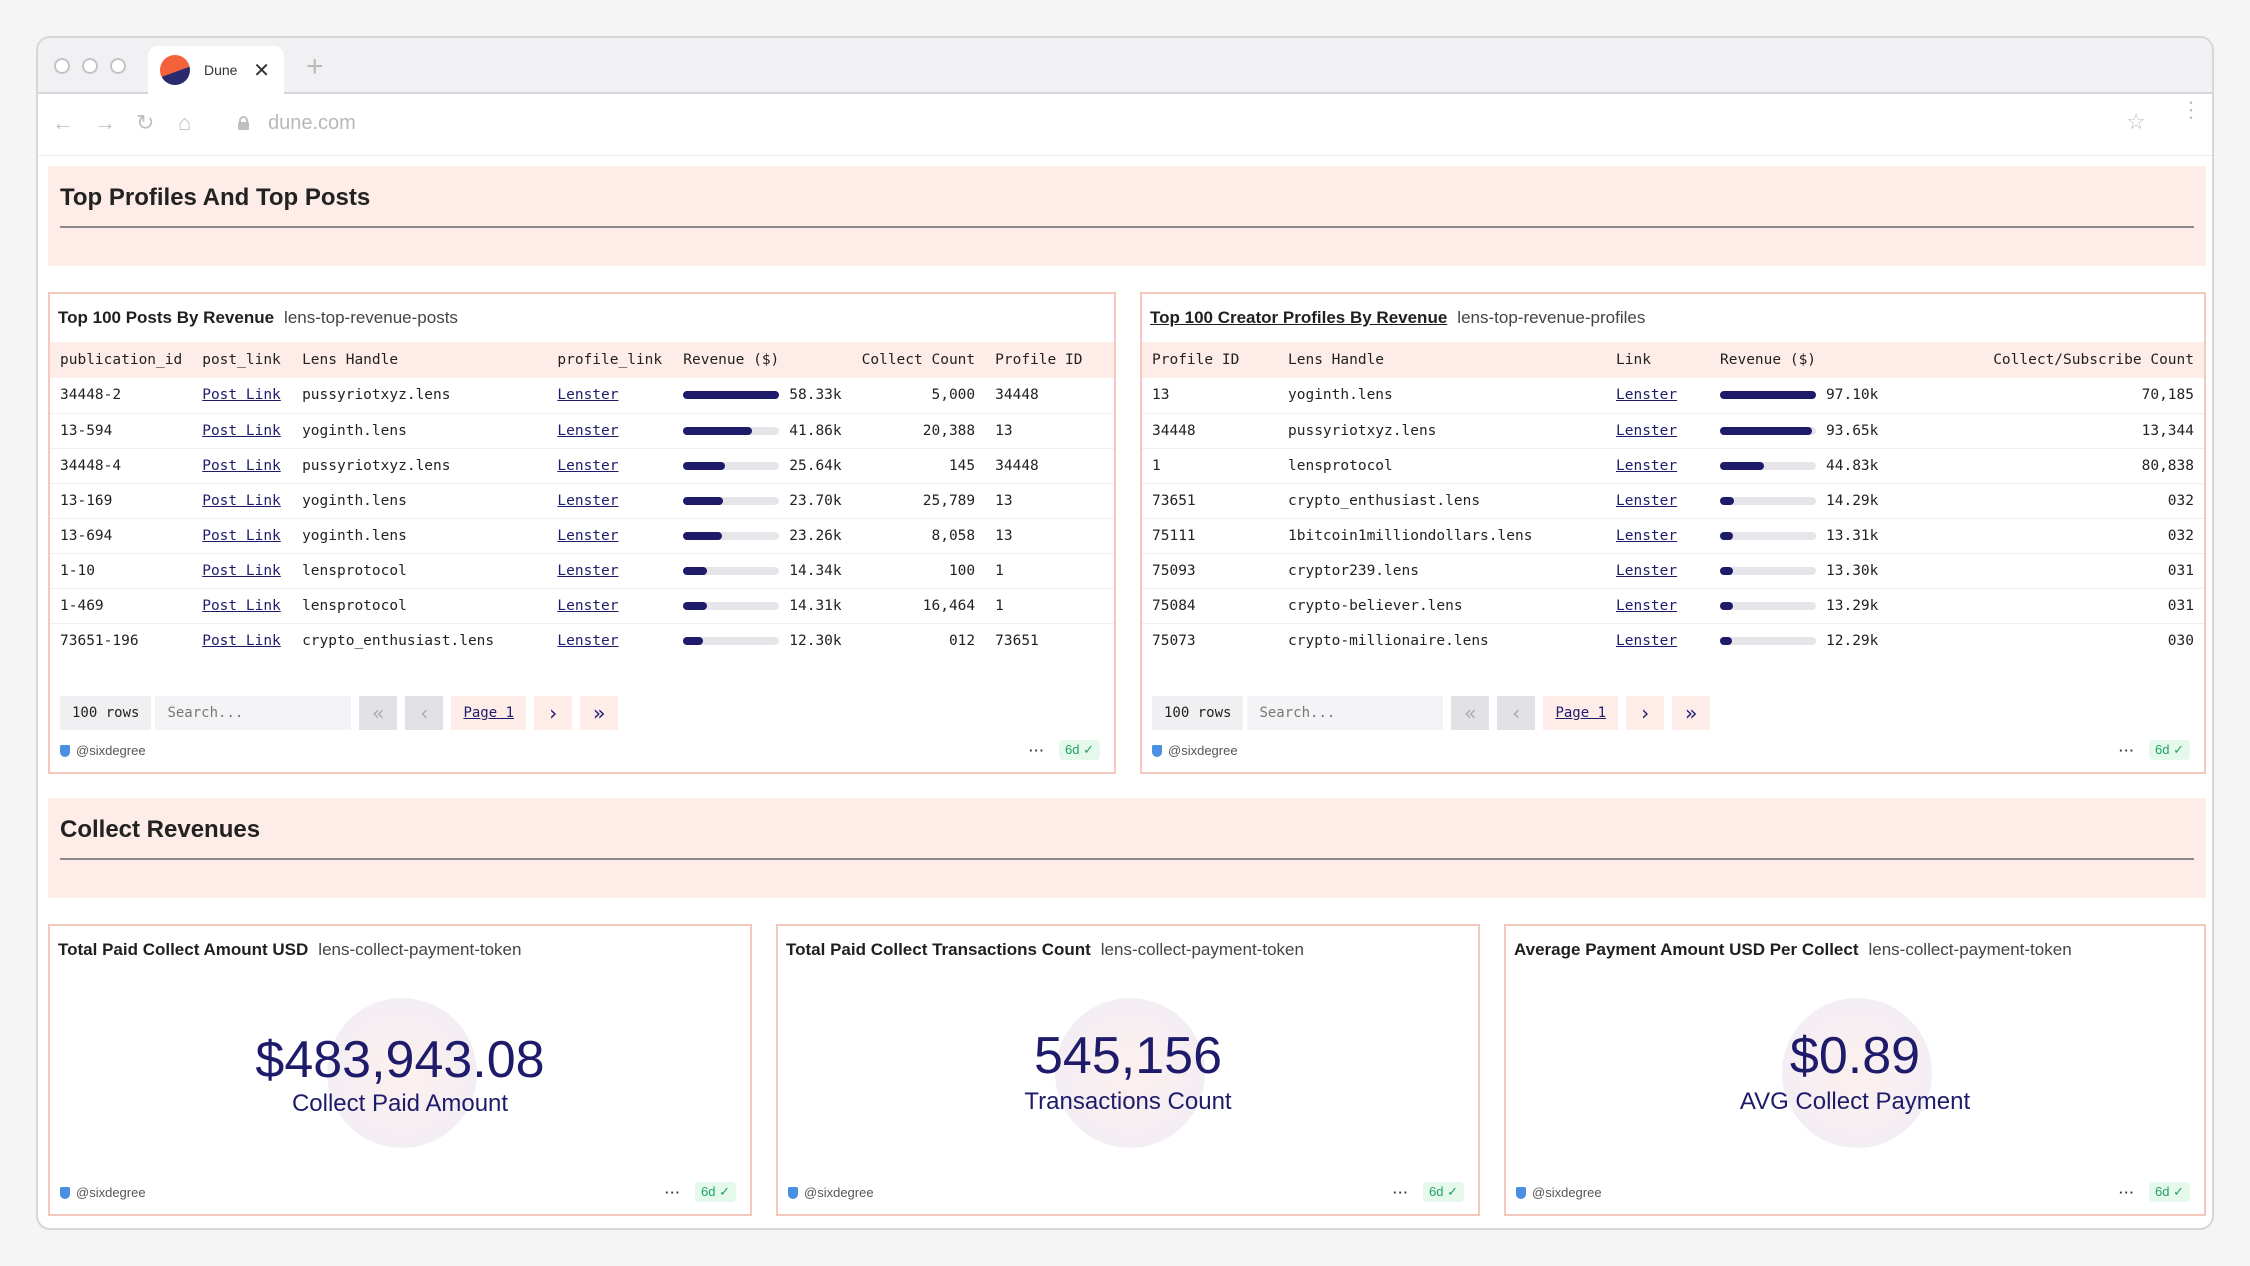 This screenshot has width=2250, height=1266. What do you see at coordinates (216, 70) in the screenshot?
I see `browser-tab: Dune ✕` at bounding box center [216, 70].